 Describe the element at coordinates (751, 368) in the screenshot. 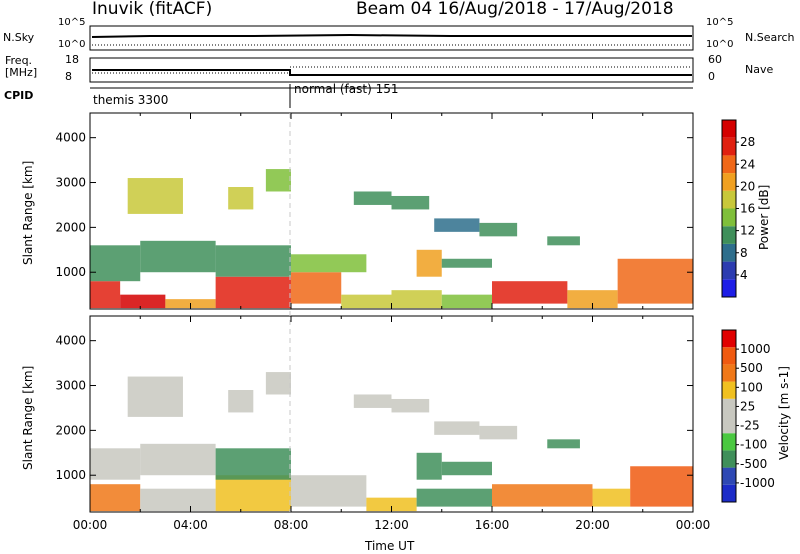

I see `velocity-colorbar-tick-label: 500` at that location.